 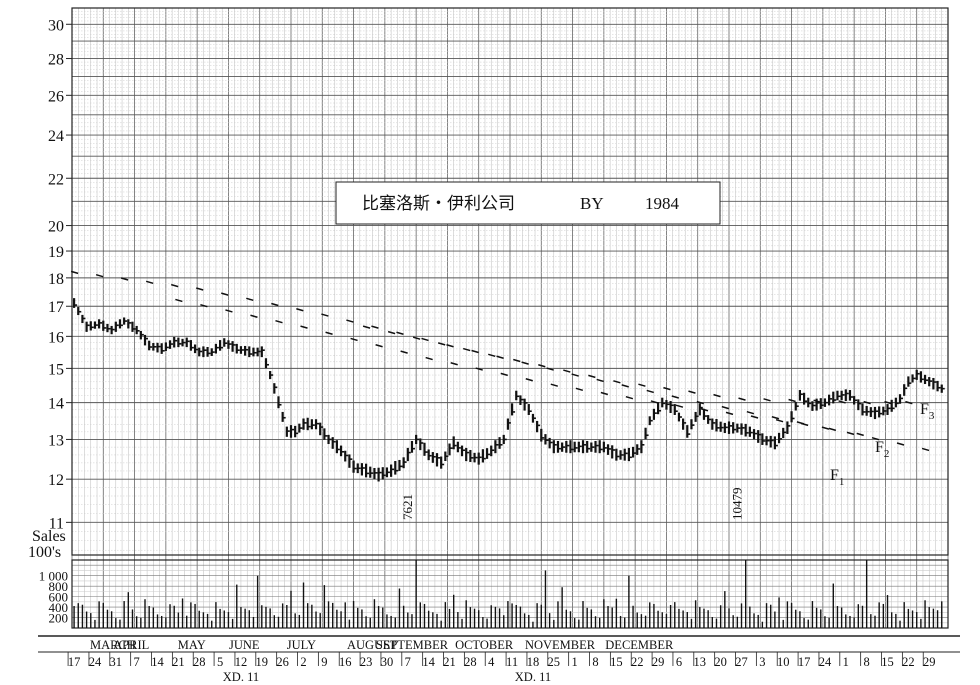 What do you see at coordinates (372, 645) in the screenshot?
I see `month-label: AUGUST` at bounding box center [372, 645].